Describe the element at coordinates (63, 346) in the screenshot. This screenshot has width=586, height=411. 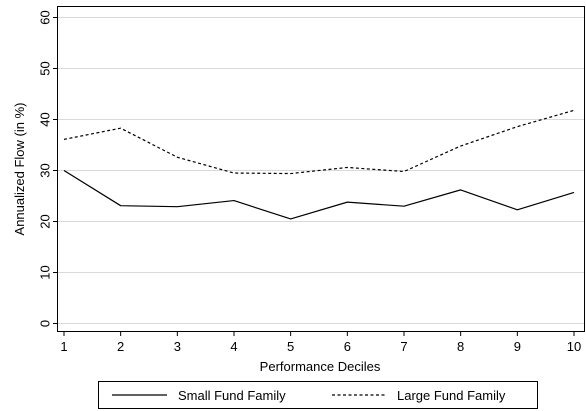
I see `x-tick-label-1: 1` at that location.